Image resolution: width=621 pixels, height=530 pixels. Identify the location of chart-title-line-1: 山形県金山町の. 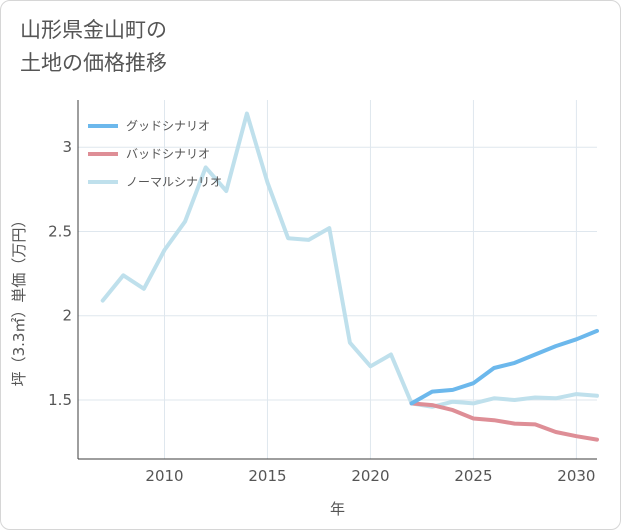
(93, 30).